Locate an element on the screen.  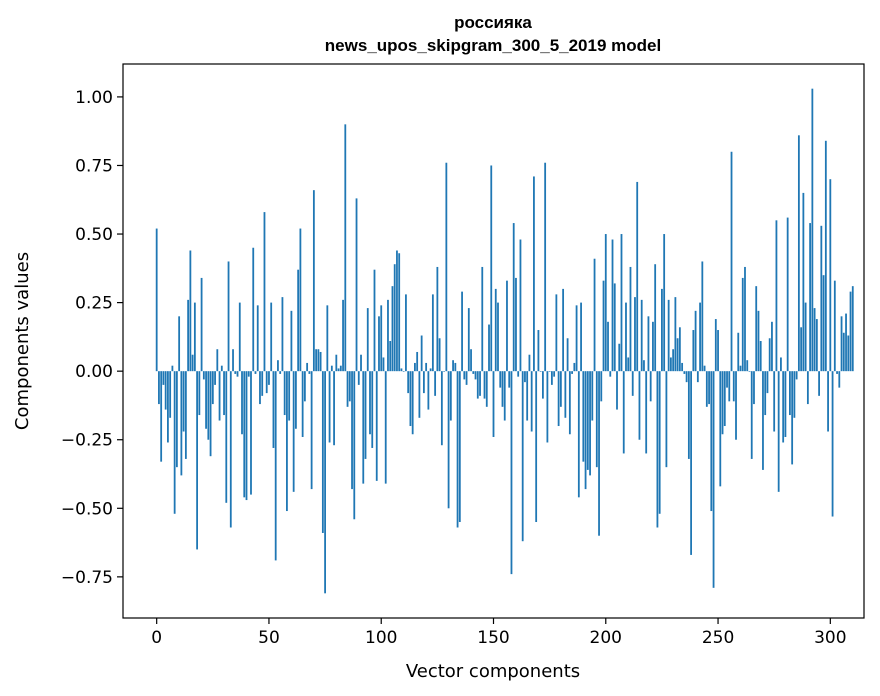
y-tick-label: −0.50 is located at coordinates (87, 509).